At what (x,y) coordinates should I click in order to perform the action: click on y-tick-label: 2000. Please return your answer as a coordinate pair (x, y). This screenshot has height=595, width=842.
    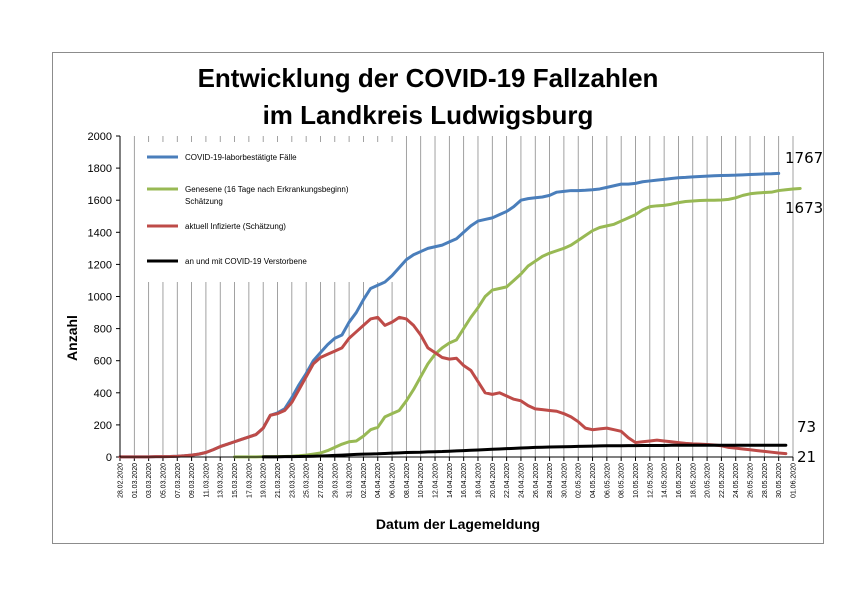
    Looking at the image, I should click on (100, 137).